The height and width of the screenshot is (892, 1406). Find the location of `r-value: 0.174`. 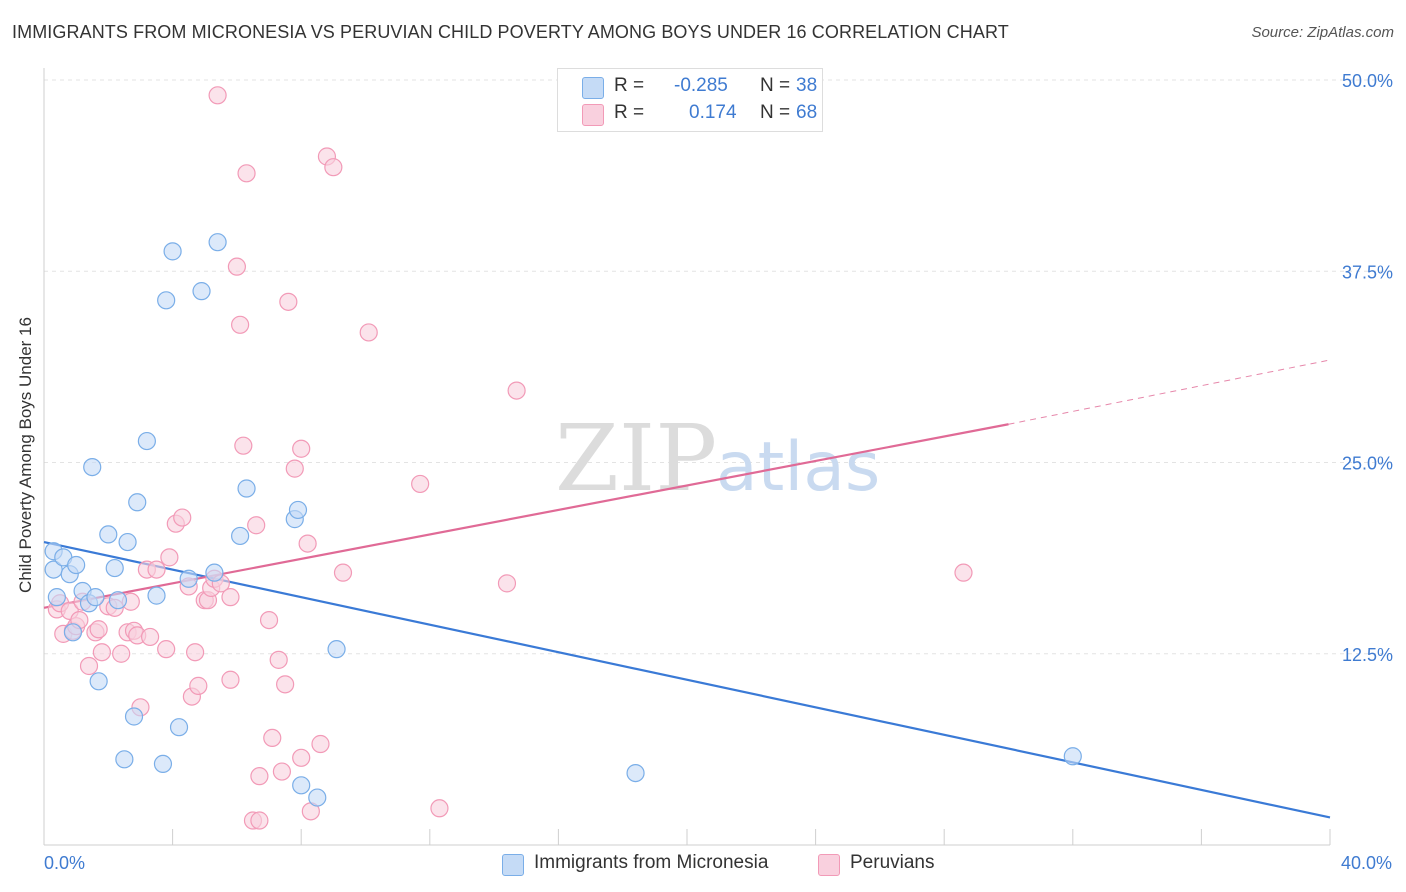

r-value: 0.174 is located at coordinates (713, 112).